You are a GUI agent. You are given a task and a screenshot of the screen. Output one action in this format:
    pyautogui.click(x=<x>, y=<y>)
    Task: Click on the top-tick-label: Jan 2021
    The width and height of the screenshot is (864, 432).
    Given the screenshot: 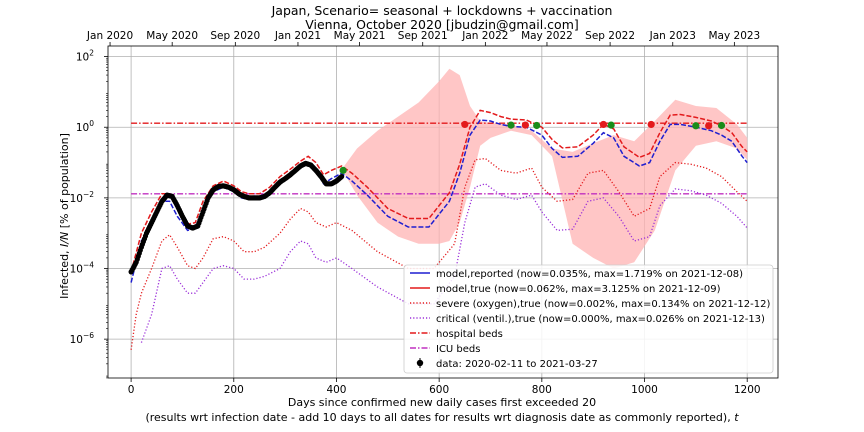 What is the action you would take?
    pyautogui.click(x=297, y=36)
    